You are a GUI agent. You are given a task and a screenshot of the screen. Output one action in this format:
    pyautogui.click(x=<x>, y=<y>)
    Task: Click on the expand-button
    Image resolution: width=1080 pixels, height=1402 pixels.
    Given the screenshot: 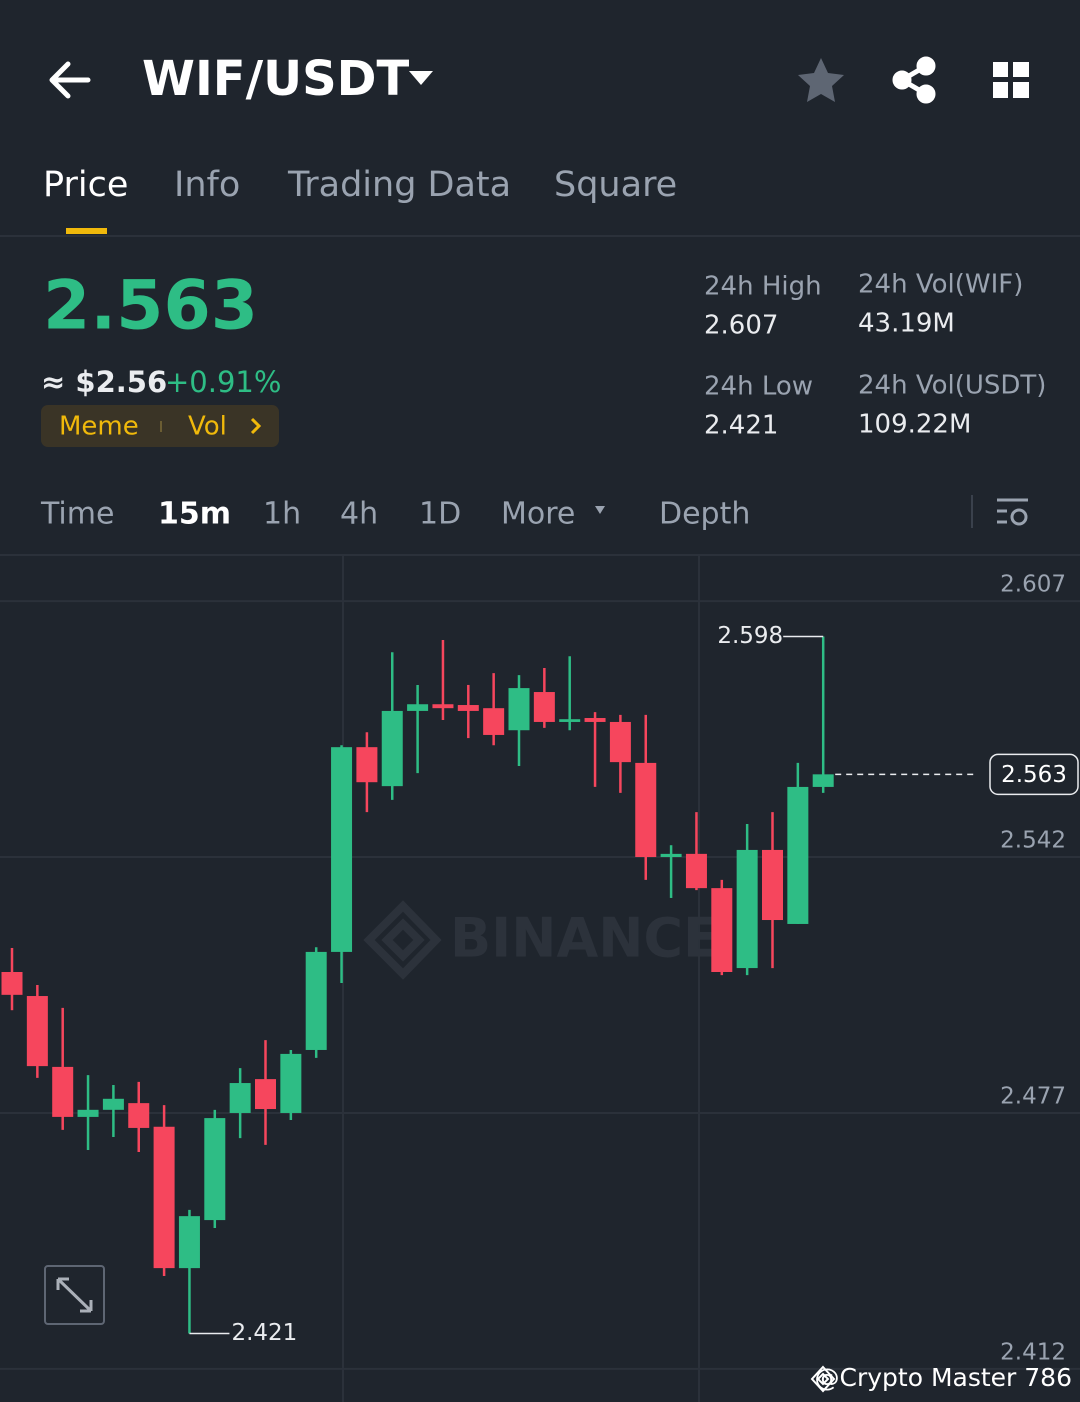 What is the action you would take?
    pyautogui.click(x=74, y=1295)
    